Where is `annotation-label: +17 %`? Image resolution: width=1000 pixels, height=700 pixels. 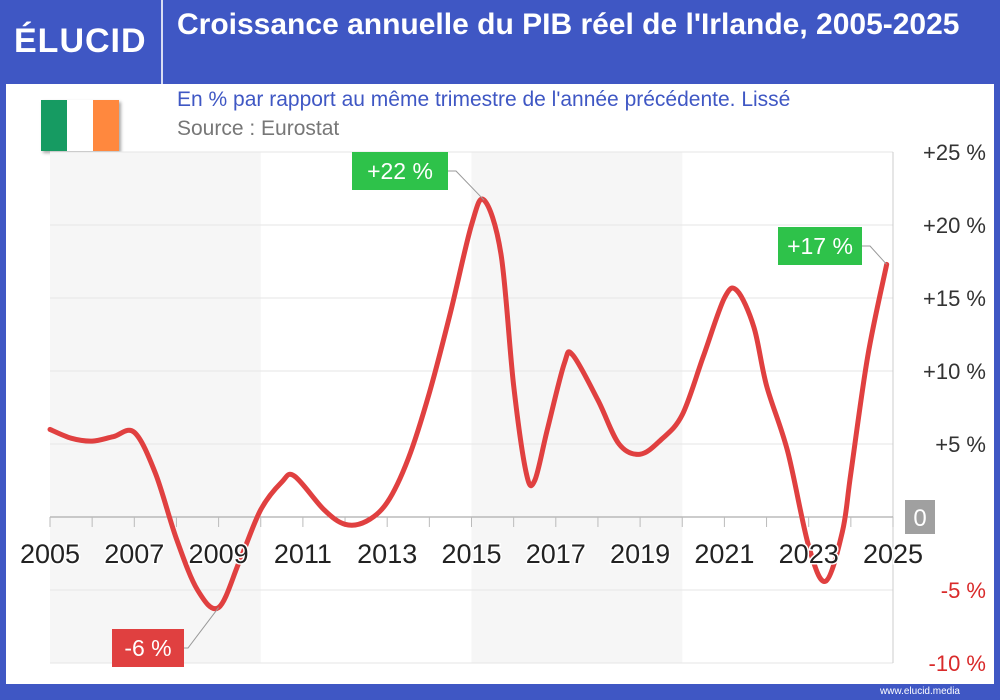
annotation-label: +17 % is located at coordinates (820, 246).